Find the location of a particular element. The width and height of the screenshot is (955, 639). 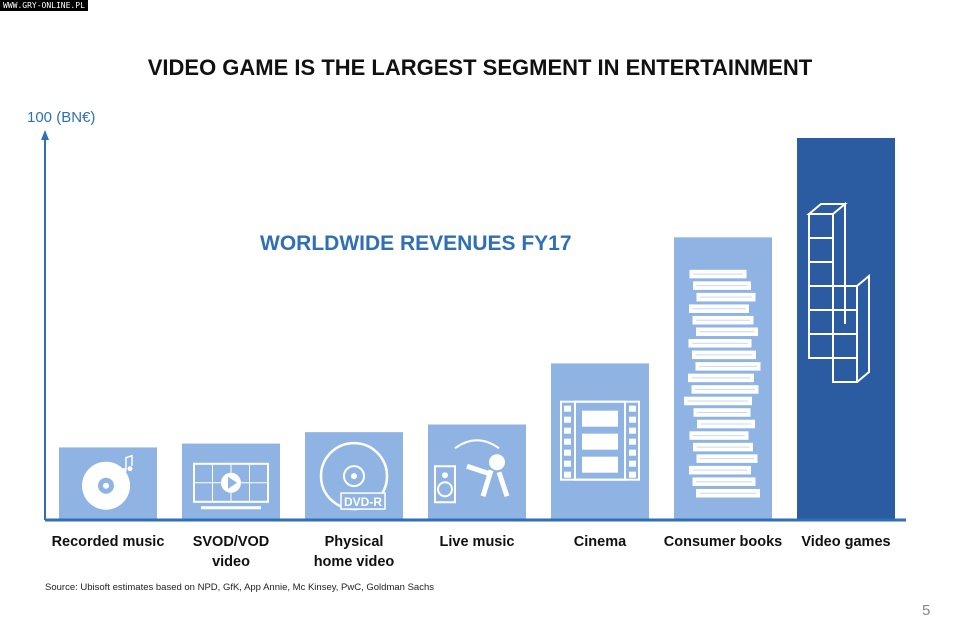

category-label: Physical home video is located at coordinates (354, 552).